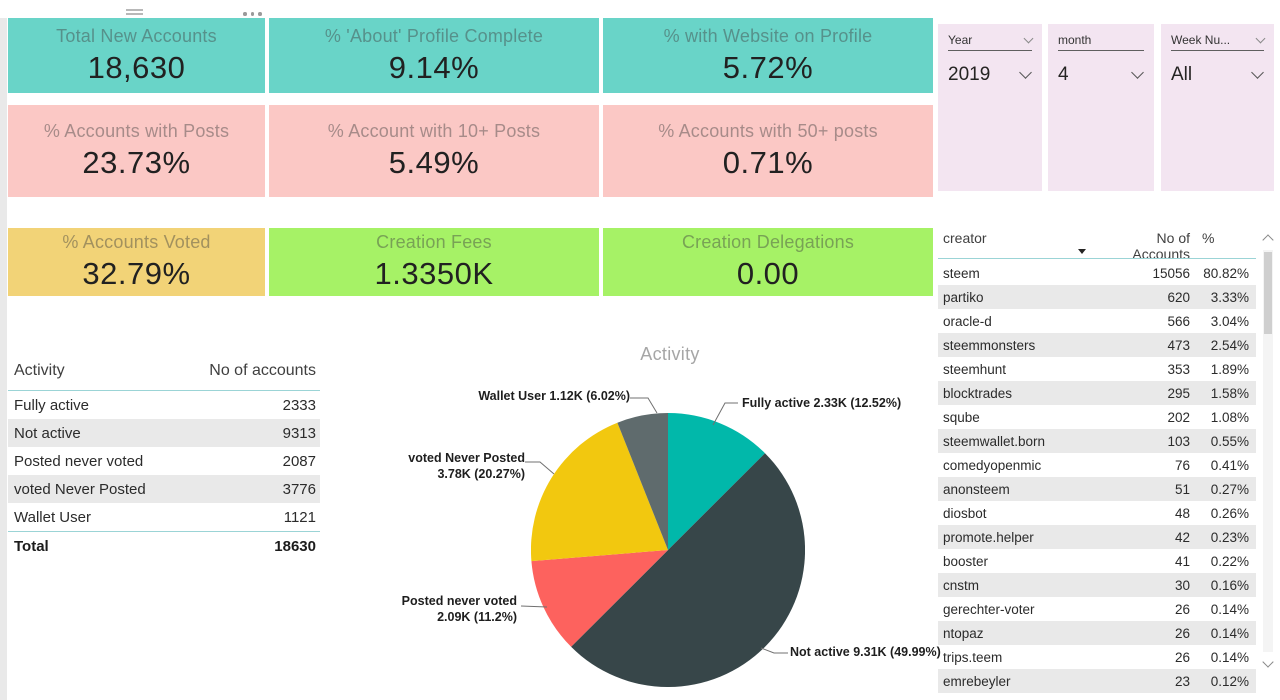 The width and height of the screenshot is (1280, 700). Describe the element at coordinates (967, 321) in the screenshot. I see `creator-cell: oracle-d` at that location.